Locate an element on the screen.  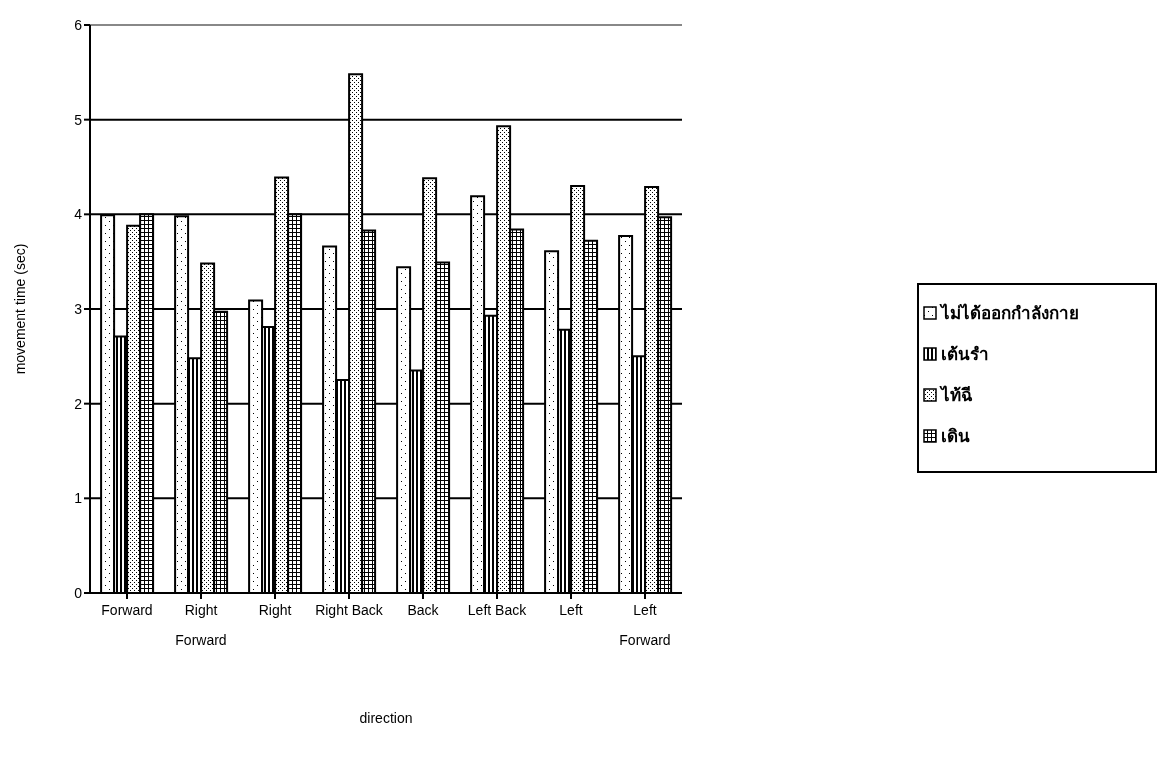
y-tick-label: 3 is located at coordinates (78, 308).